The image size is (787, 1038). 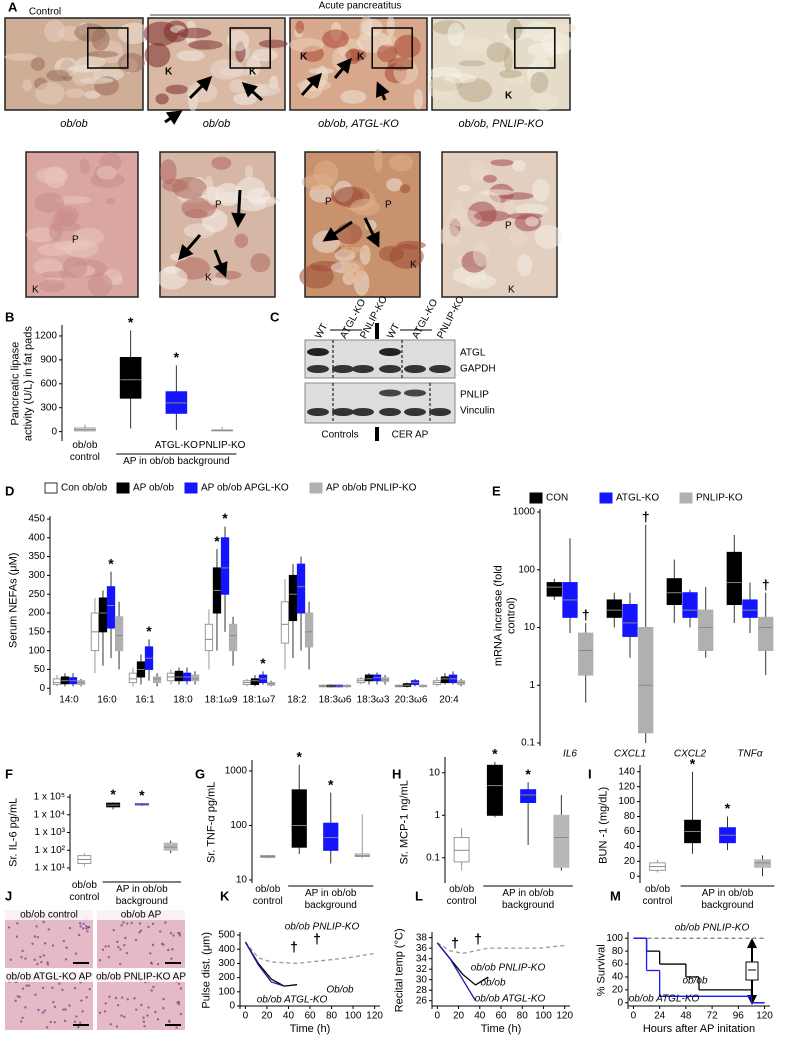 What do you see at coordinates (396, 773) in the screenshot?
I see `panel-label: H` at bounding box center [396, 773].